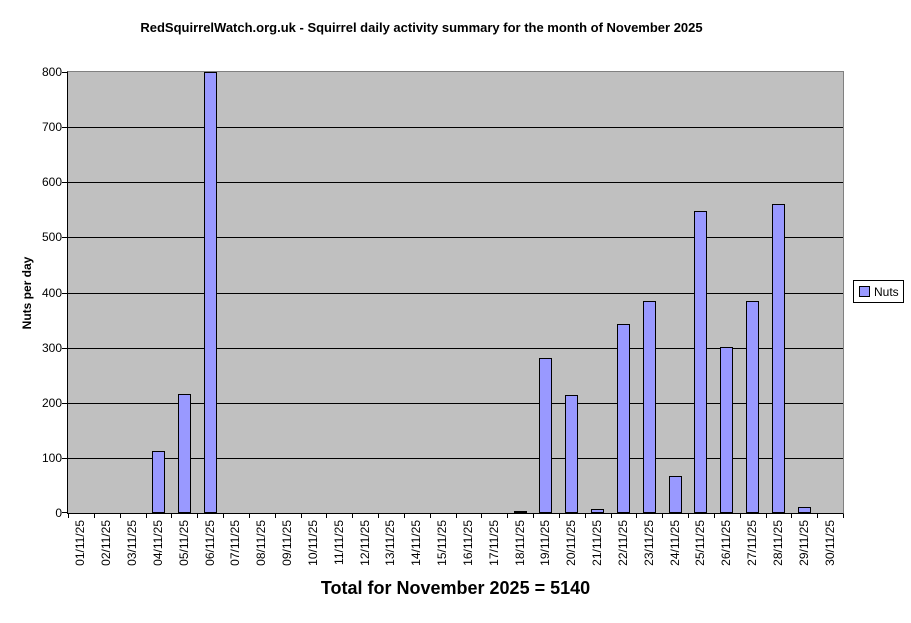 Image resolution: width=911 pixels, height=623 pixels. Describe the element at coordinates (886, 291) in the screenshot. I see `legend-nuts-label: Nuts` at that location.